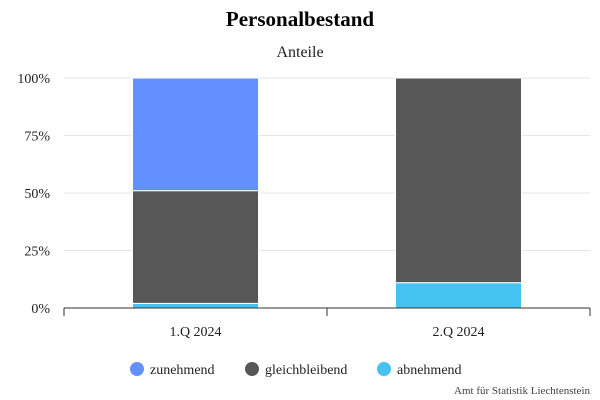 The height and width of the screenshot is (400, 600). What do you see at coordinates (300, 19) in the screenshot?
I see `chart-title: Personalbestand` at bounding box center [300, 19].